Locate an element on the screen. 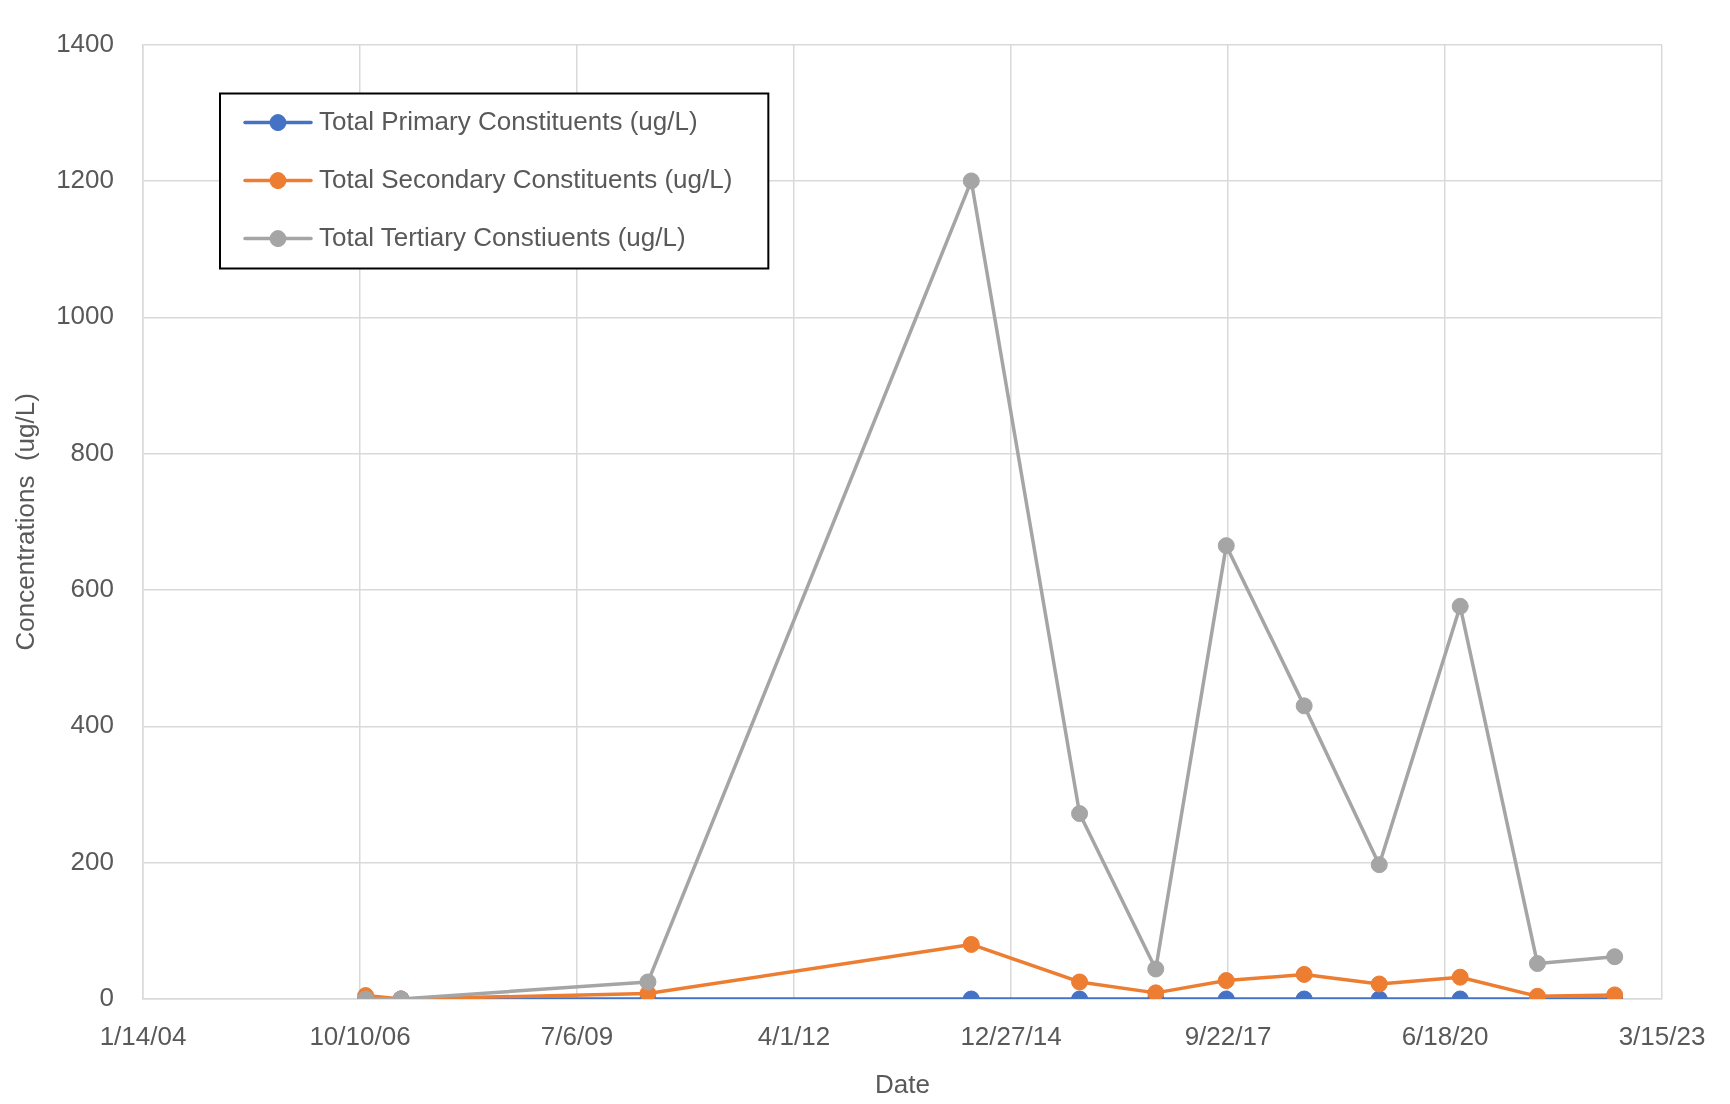 The width and height of the screenshot is (1730, 1104). x-tick-label: 1/14/04 is located at coordinates (143, 1035).